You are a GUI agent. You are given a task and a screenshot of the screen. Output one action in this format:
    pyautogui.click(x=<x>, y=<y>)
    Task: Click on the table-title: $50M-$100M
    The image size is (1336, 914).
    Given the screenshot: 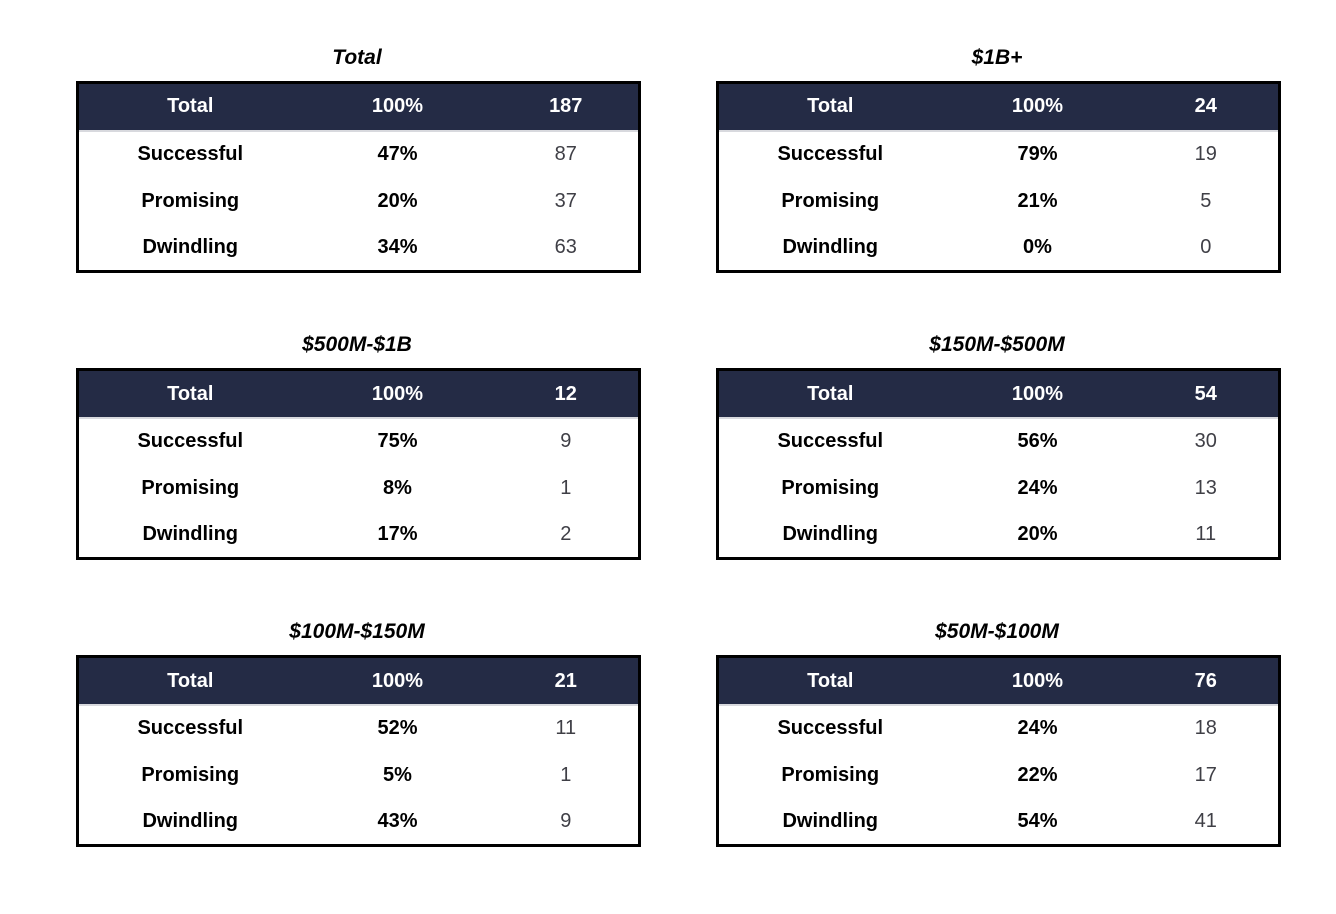 What is the action you would take?
    pyautogui.click(x=997, y=632)
    